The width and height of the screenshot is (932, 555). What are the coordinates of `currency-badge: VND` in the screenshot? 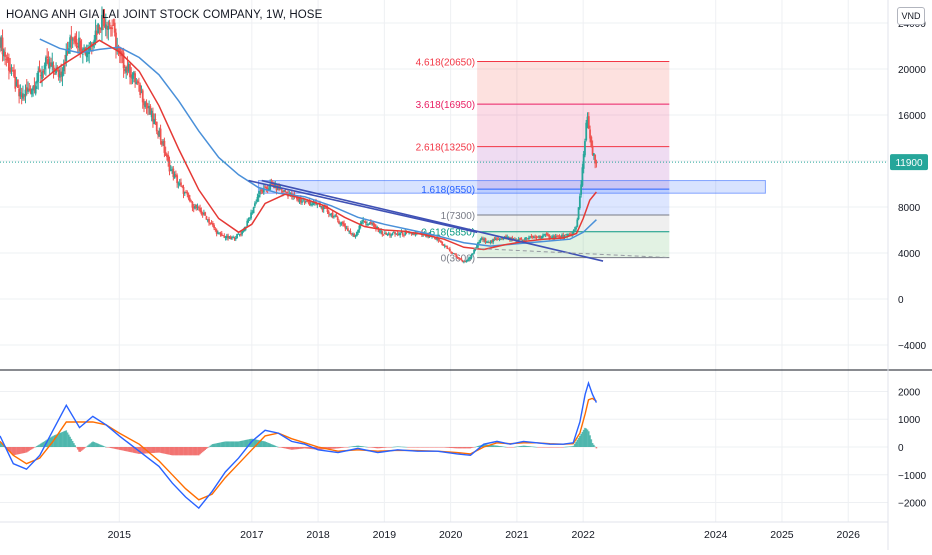 It's located at (911, 16).